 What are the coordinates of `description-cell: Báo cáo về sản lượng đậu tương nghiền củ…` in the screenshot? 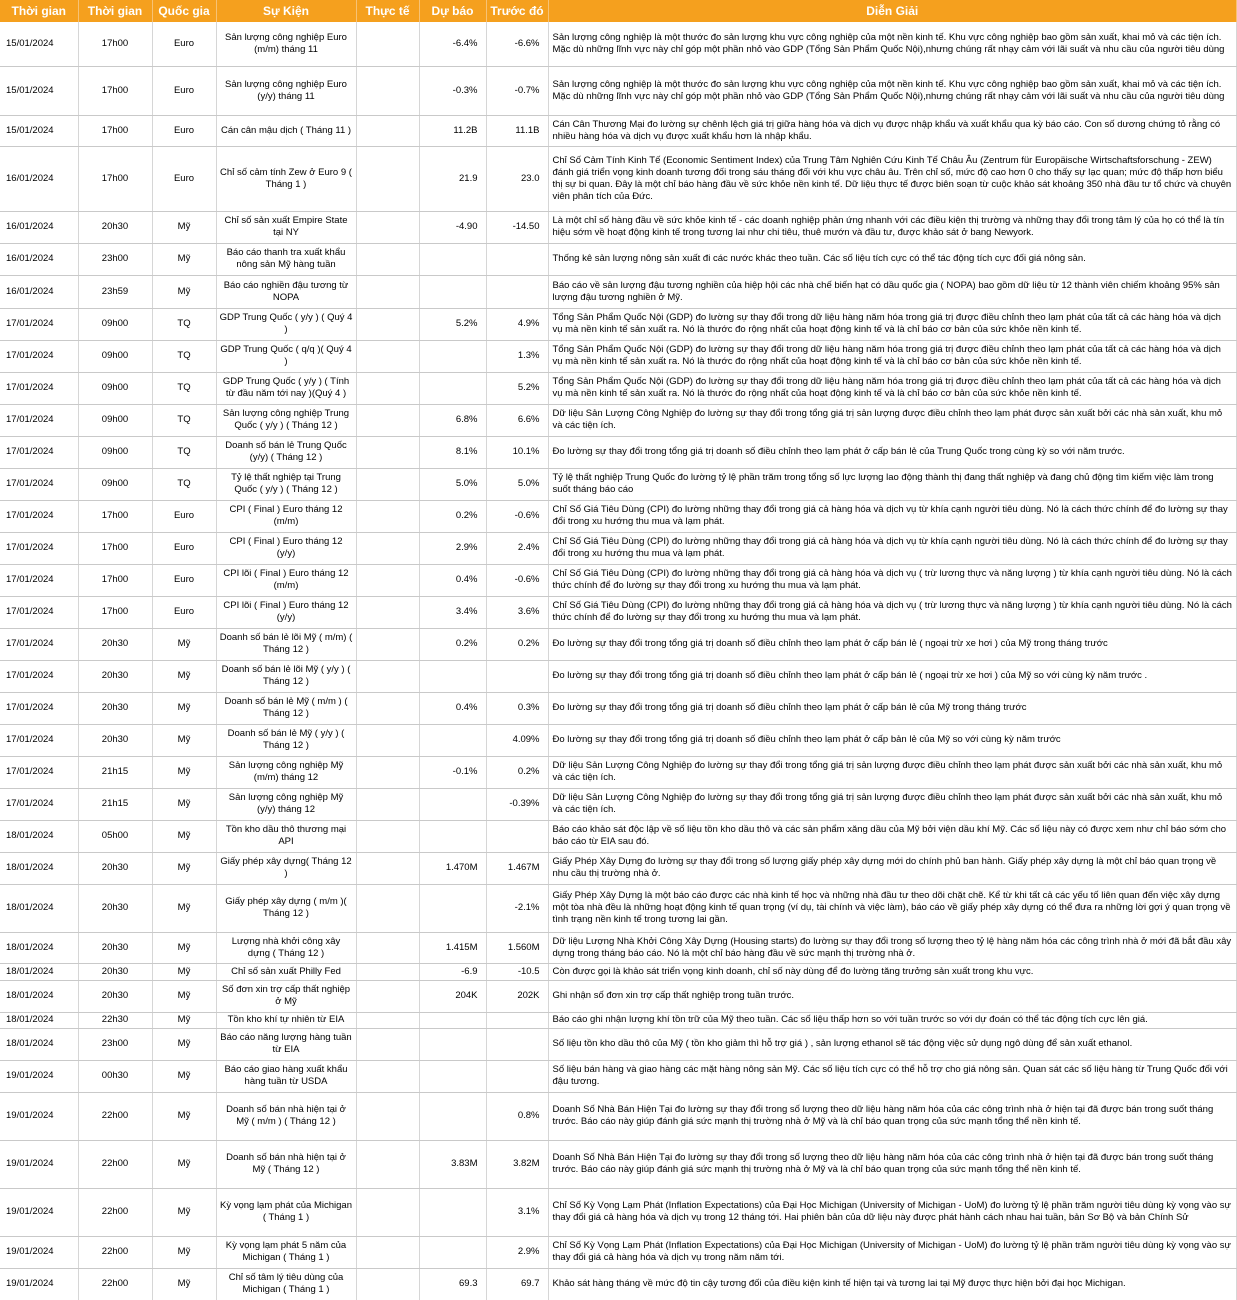 It's located at (892, 292).